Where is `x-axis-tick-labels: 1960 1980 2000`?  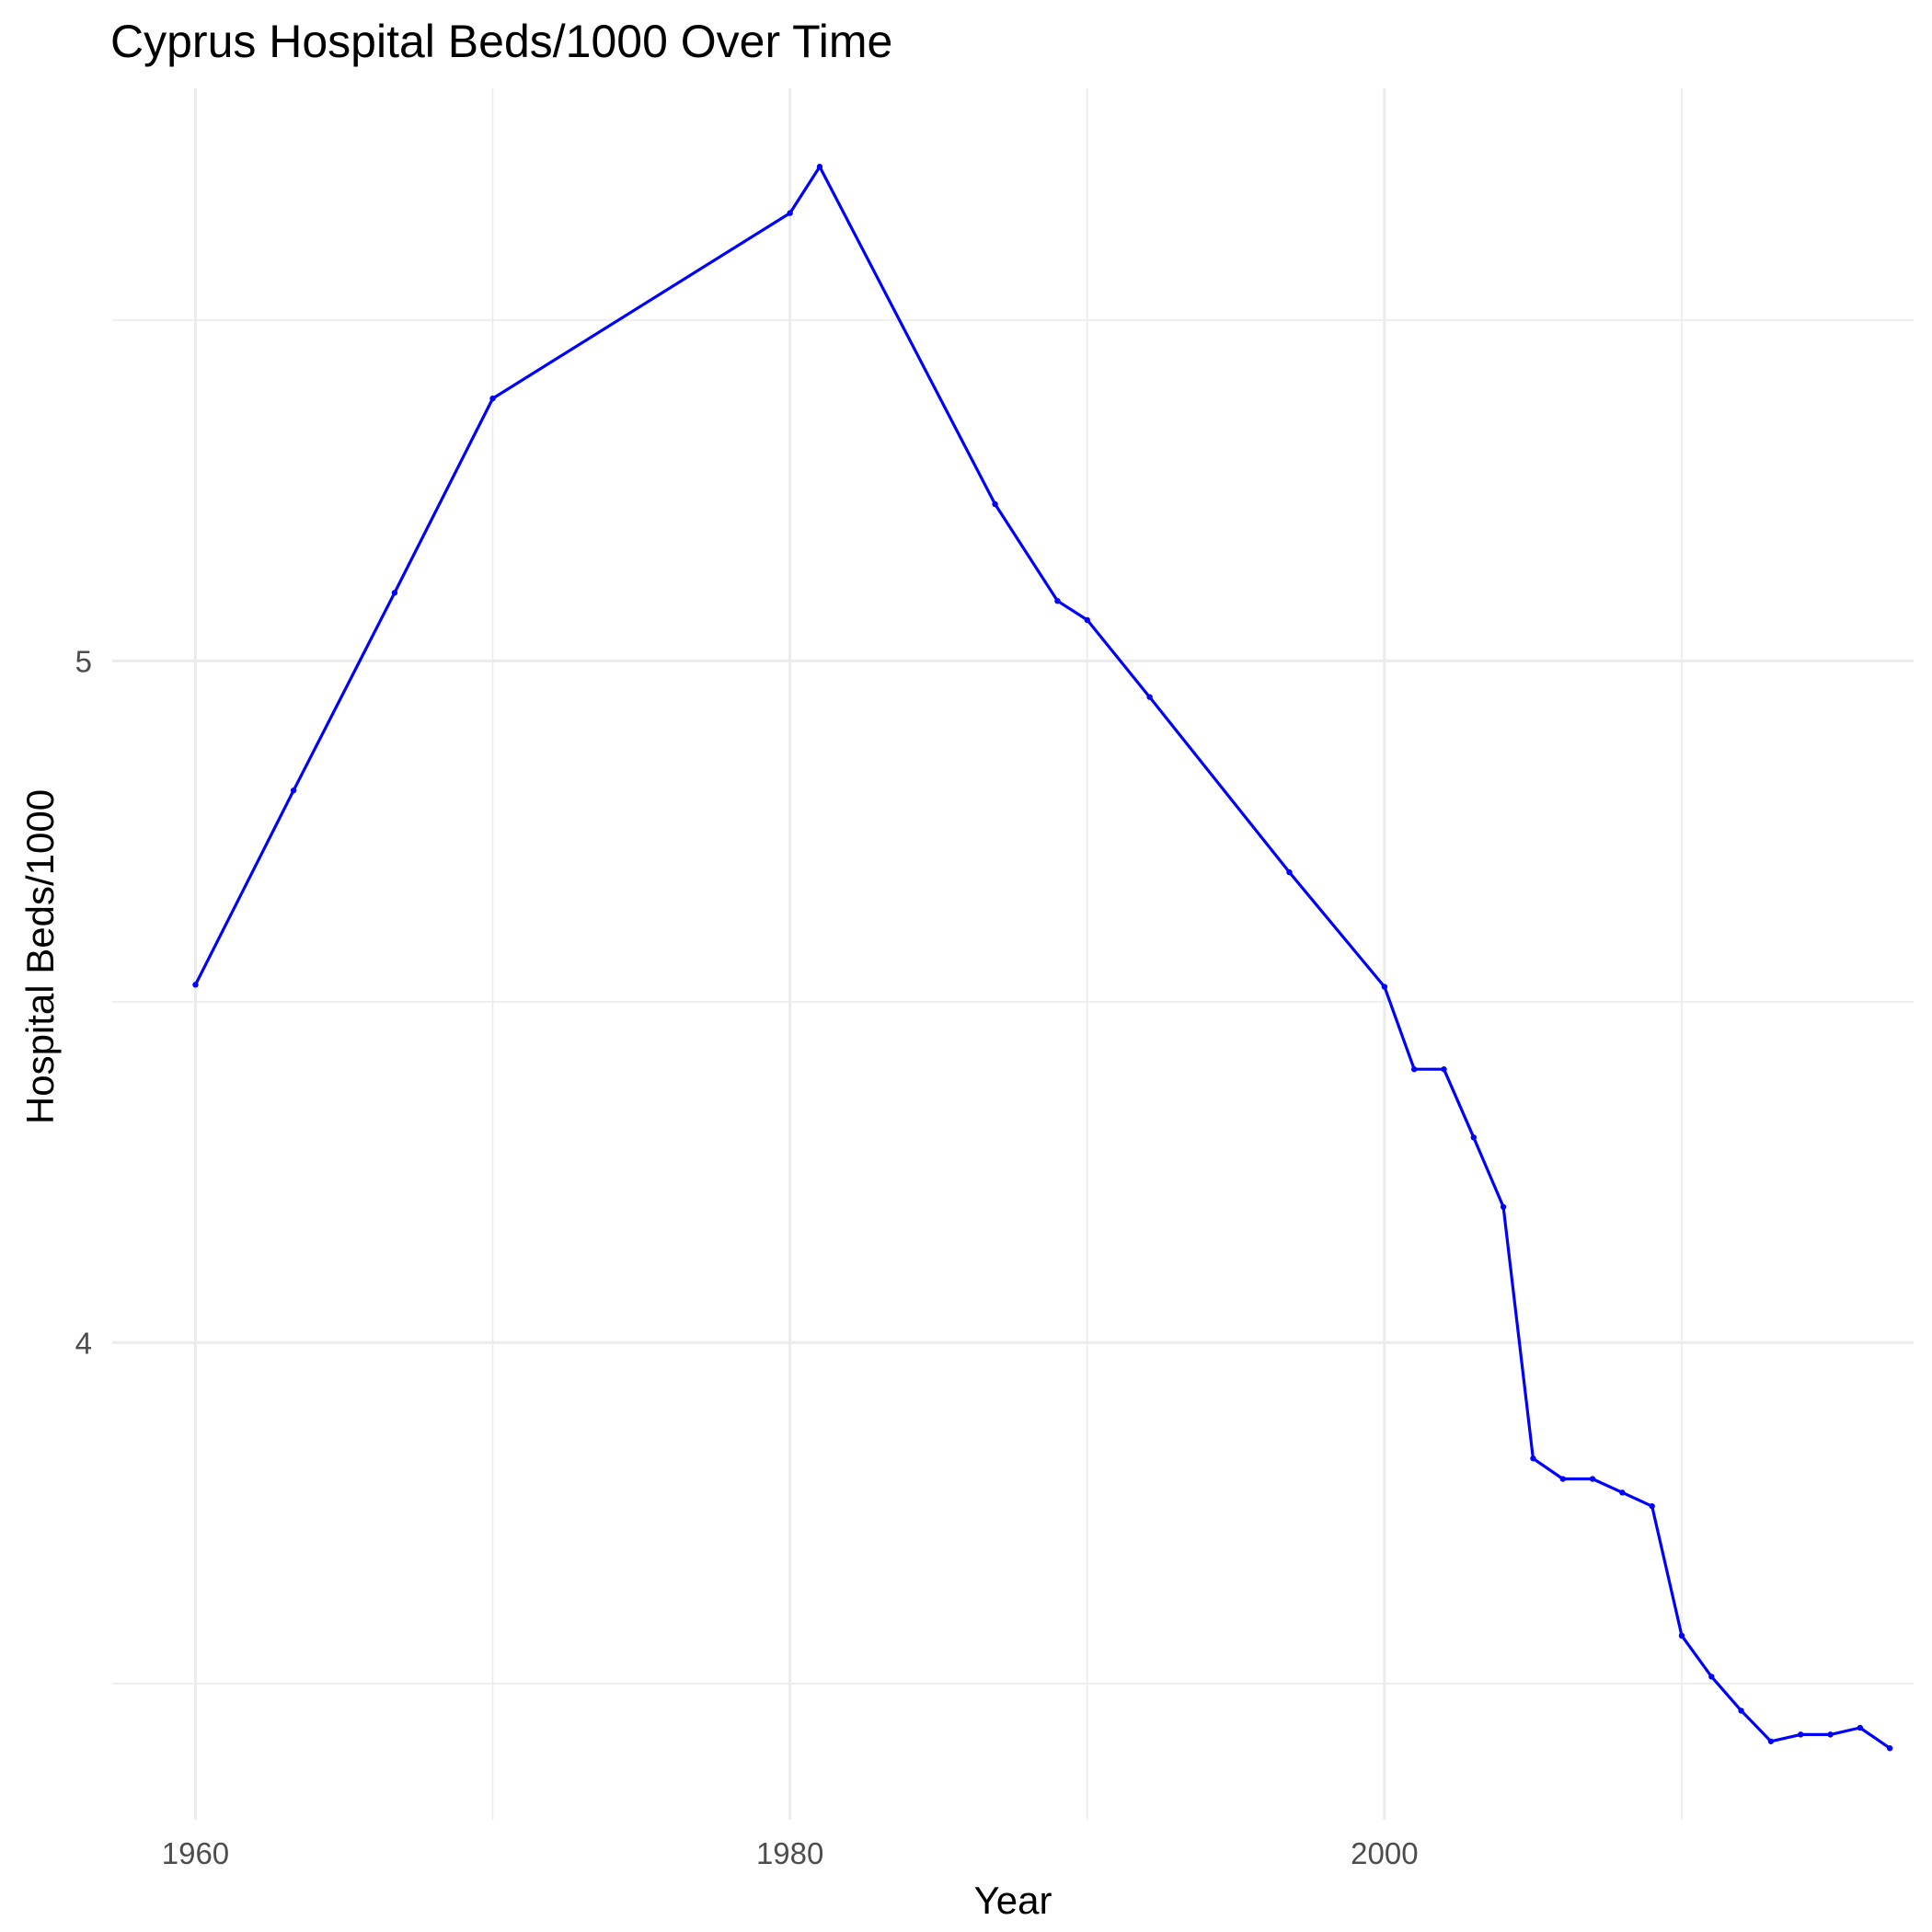
x-axis-tick-labels: 1960 1980 2000 is located at coordinates (790, 1853).